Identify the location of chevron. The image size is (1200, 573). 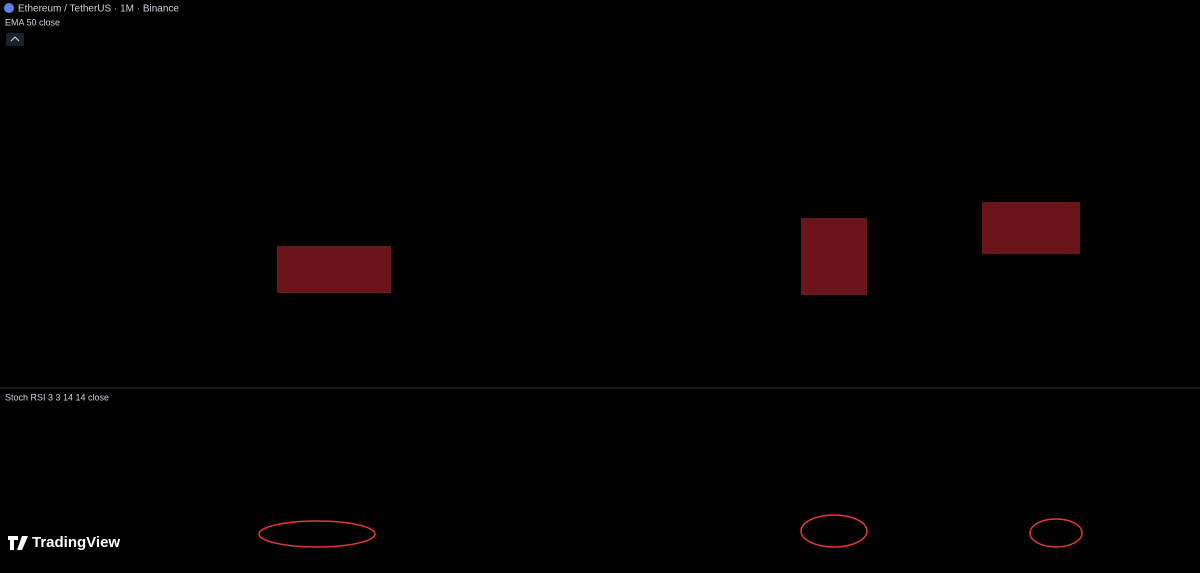
(15, 39).